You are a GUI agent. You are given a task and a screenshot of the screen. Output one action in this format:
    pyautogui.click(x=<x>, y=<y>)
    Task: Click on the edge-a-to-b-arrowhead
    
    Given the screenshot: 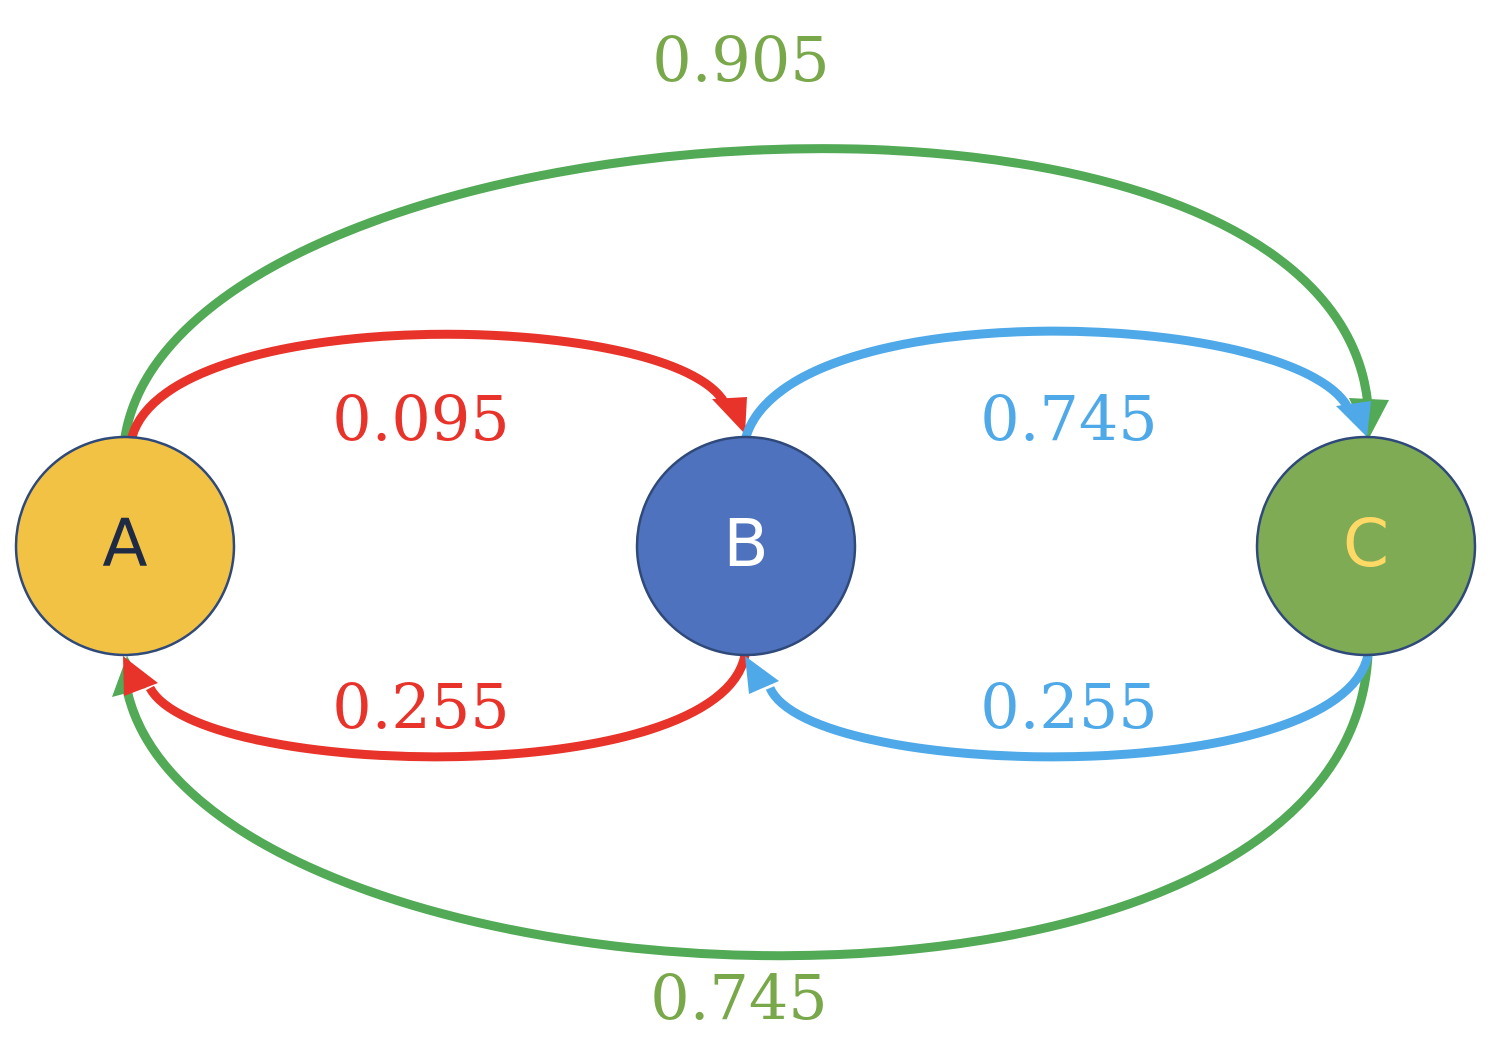 What is the action you would take?
    pyautogui.click(x=729, y=415)
    